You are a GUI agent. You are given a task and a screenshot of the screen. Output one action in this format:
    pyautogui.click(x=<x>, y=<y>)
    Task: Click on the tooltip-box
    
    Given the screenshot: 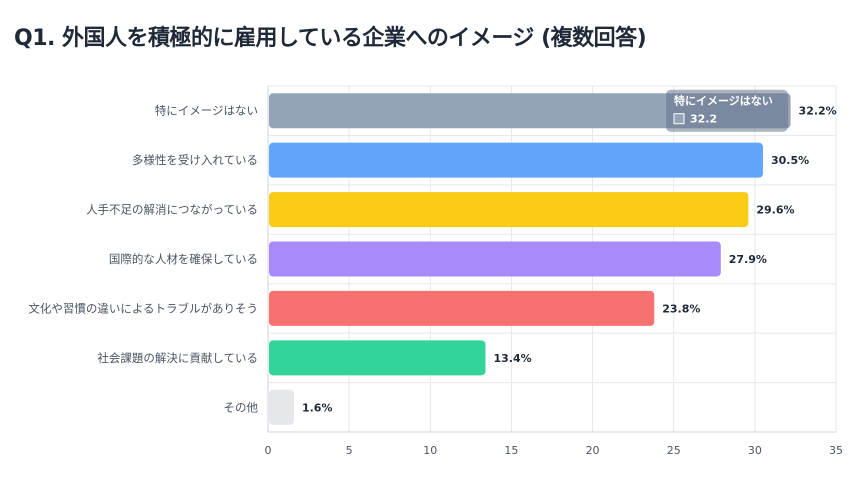 What is the action you would take?
    pyautogui.click(x=727, y=110)
    